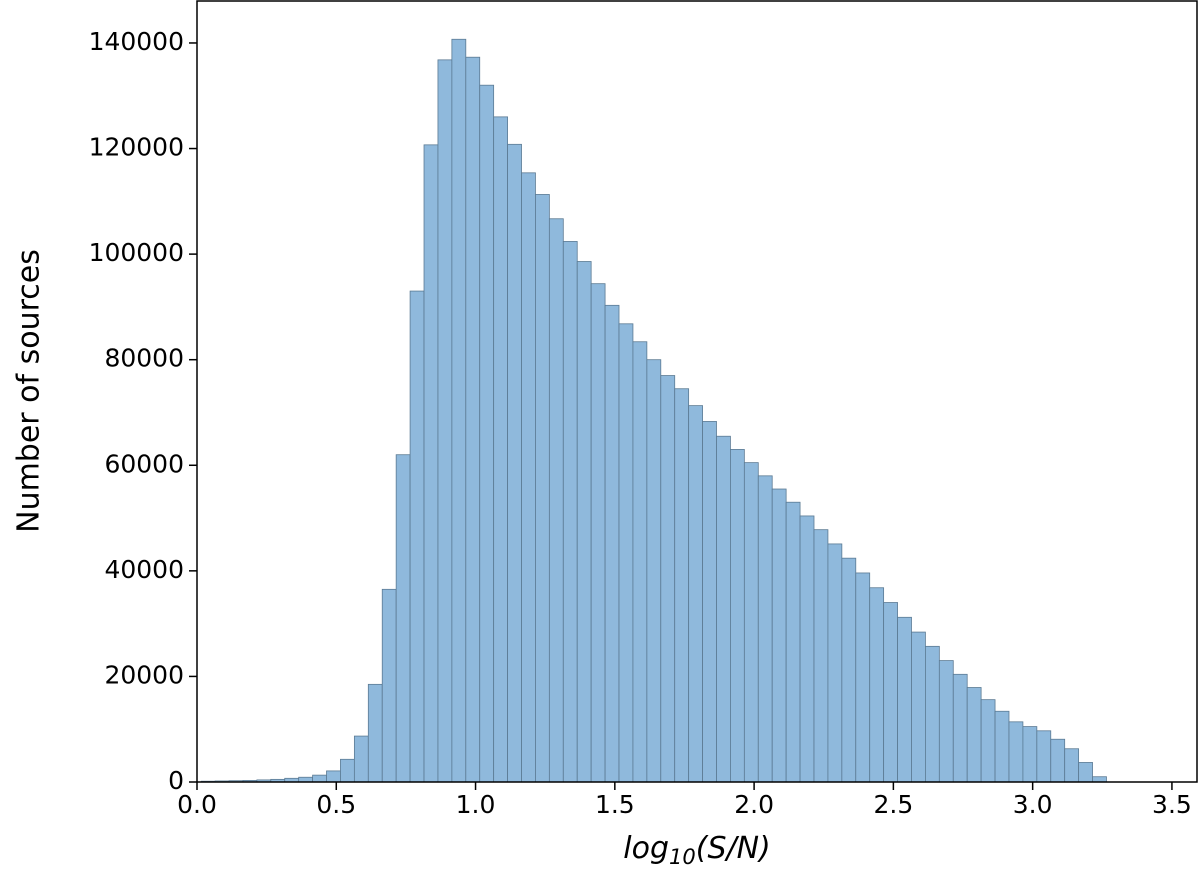 This screenshot has height=881, width=1200. Describe the element at coordinates (144, 463) in the screenshot. I see `y-tick-label: 60000` at that location.